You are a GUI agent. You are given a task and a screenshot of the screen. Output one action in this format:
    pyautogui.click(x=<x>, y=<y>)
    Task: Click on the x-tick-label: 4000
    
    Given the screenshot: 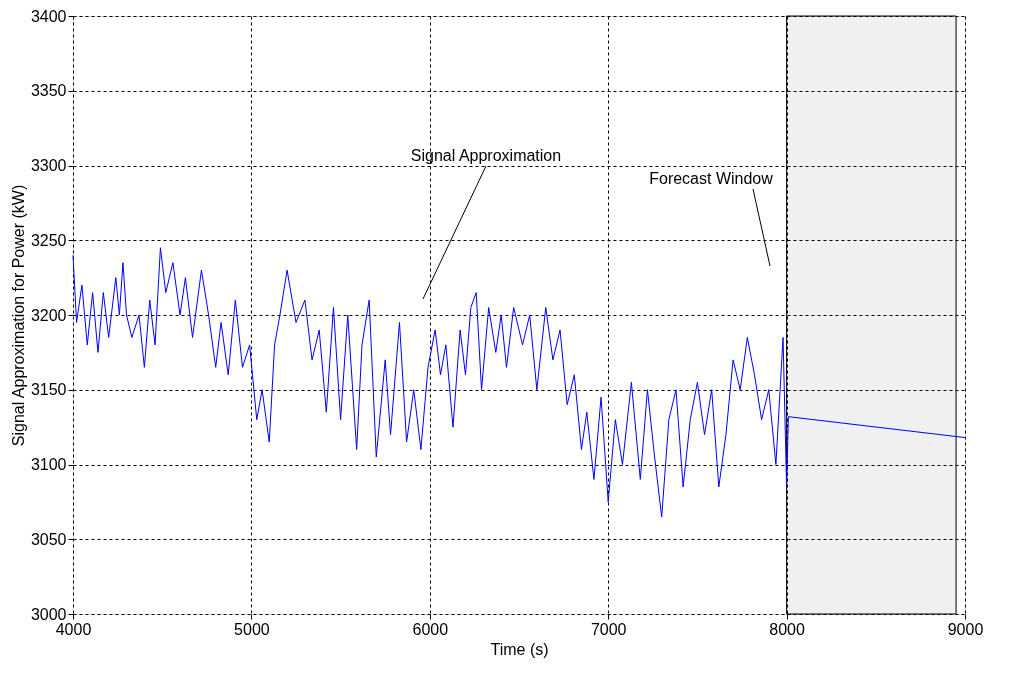 What is the action you would take?
    pyautogui.click(x=73, y=629)
    